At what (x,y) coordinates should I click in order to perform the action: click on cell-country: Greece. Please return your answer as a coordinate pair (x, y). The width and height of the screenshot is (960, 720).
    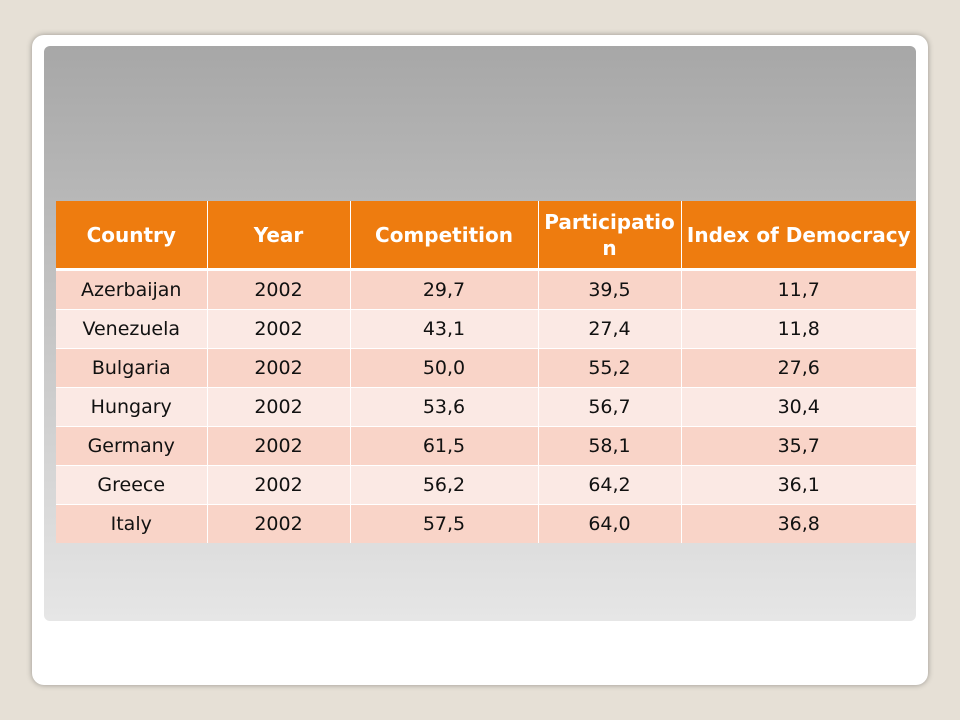
    Looking at the image, I should click on (131, 485).